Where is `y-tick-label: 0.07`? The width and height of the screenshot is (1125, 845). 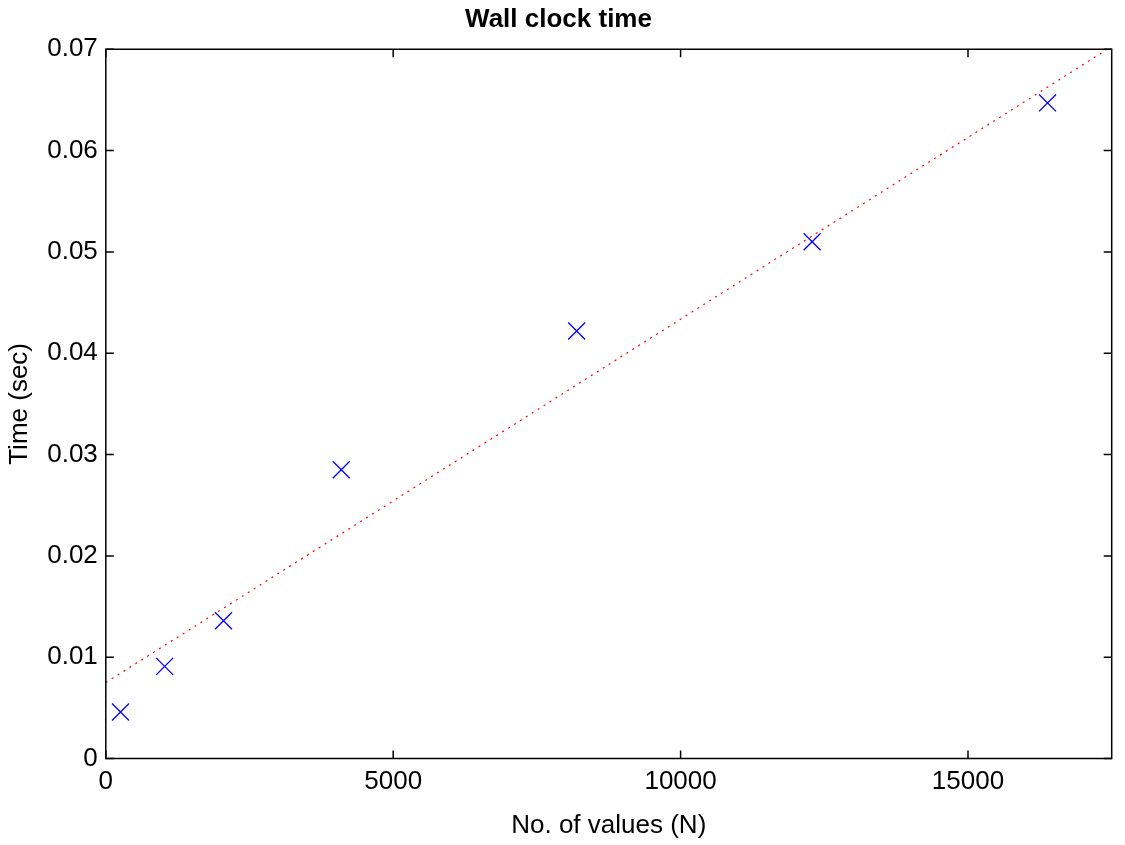
y-tick-label: 0.07 is located at coordinates (72, 47).